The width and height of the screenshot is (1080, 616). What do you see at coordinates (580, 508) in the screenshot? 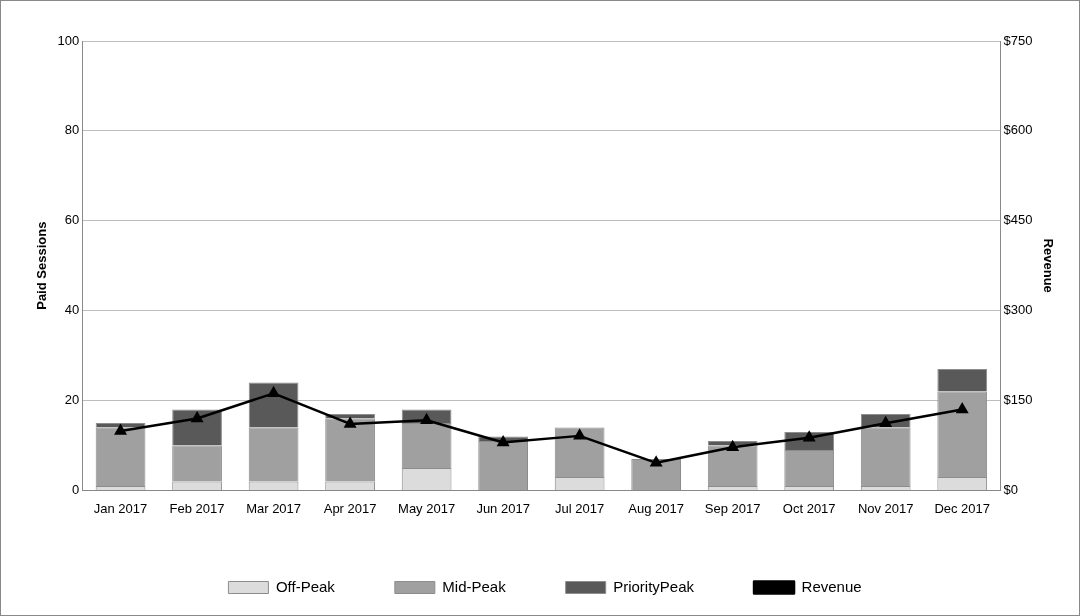
I see `x-tick-label: Jul 2017` at bounding box center [580, 508].